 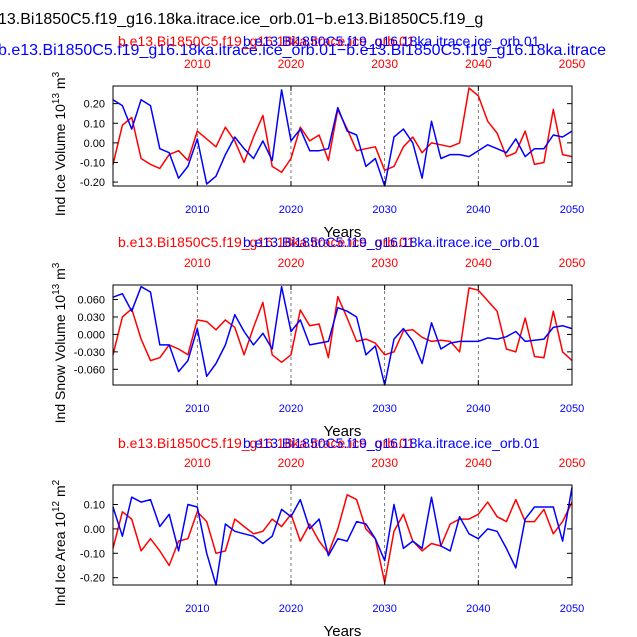 I want to click on y-axis-label: Ind Ice Volume 1013 m3, so click(x=59, y=143).